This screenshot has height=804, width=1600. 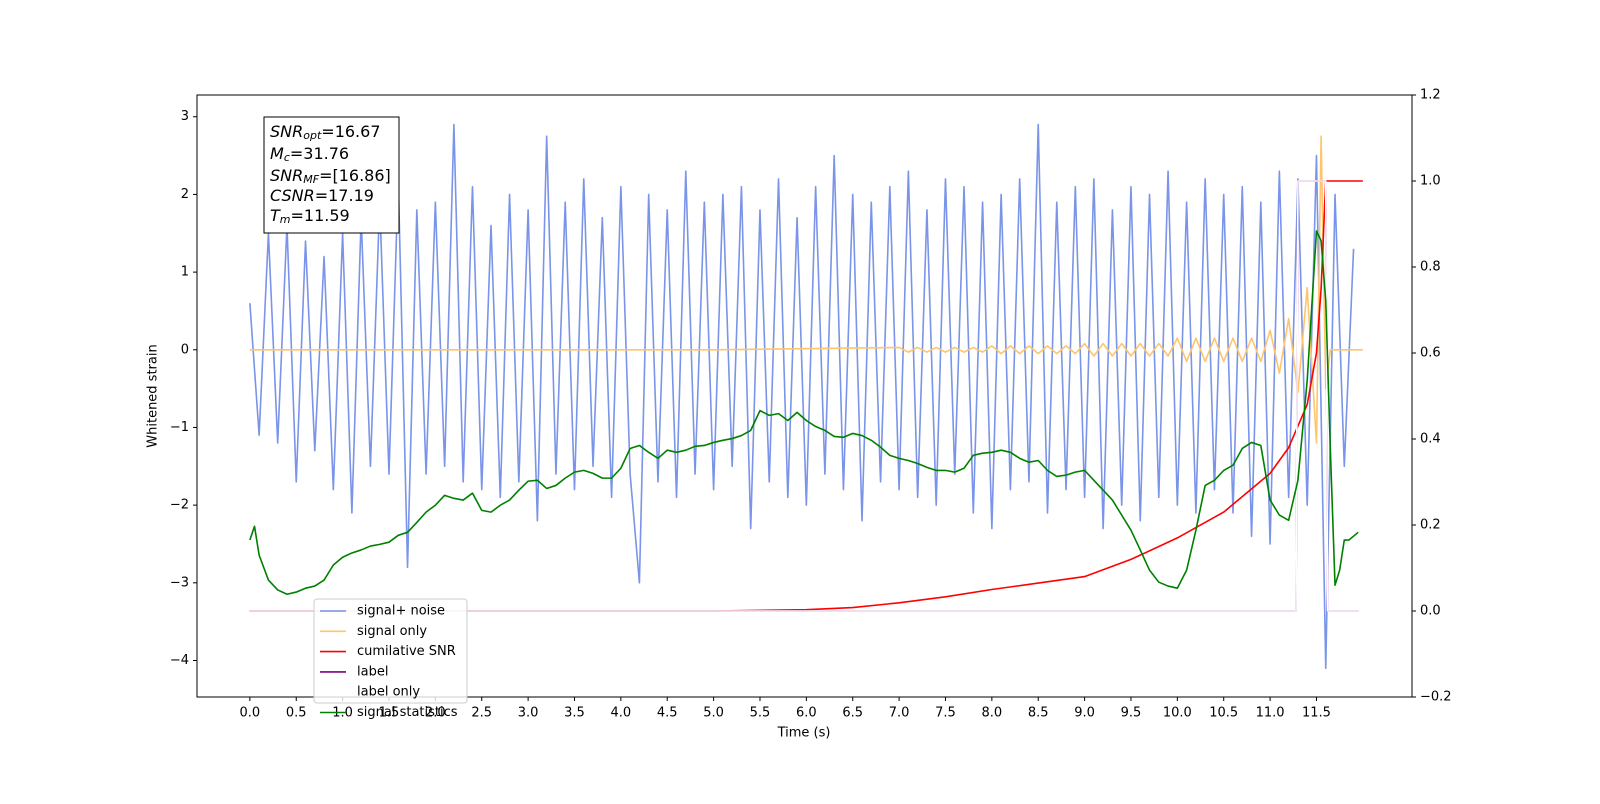 What do you see at coordinates (899, 713) in the screenshot?
I see `x-tick-label: 7.0` at bounding box center [899, 713].